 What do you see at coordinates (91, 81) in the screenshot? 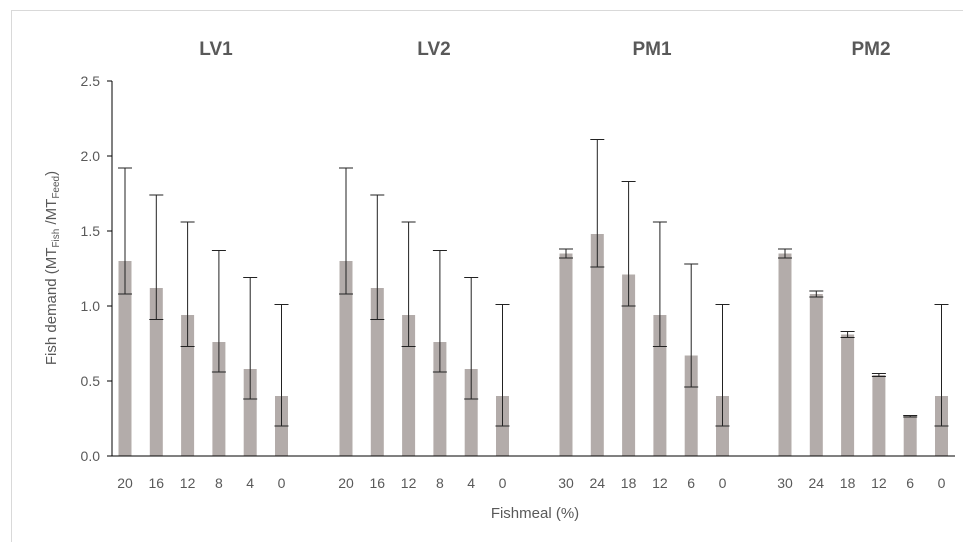
I see `y-tick-label: 2.5` at bounding box center [91, 81].